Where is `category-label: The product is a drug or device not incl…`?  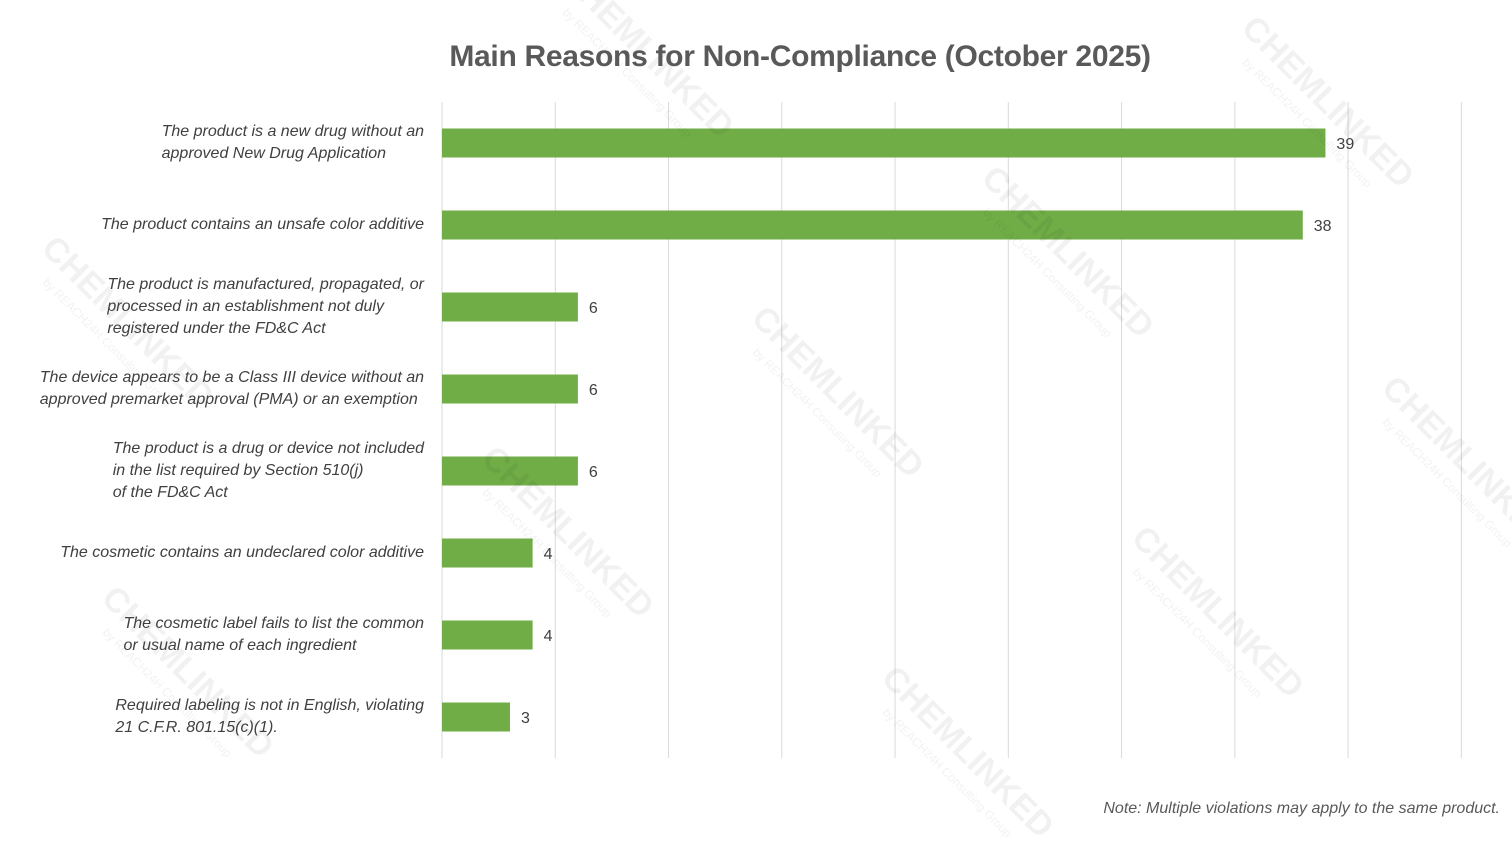
category-label: The product is a drug or device not incl… is located at coordinates (268, 470).